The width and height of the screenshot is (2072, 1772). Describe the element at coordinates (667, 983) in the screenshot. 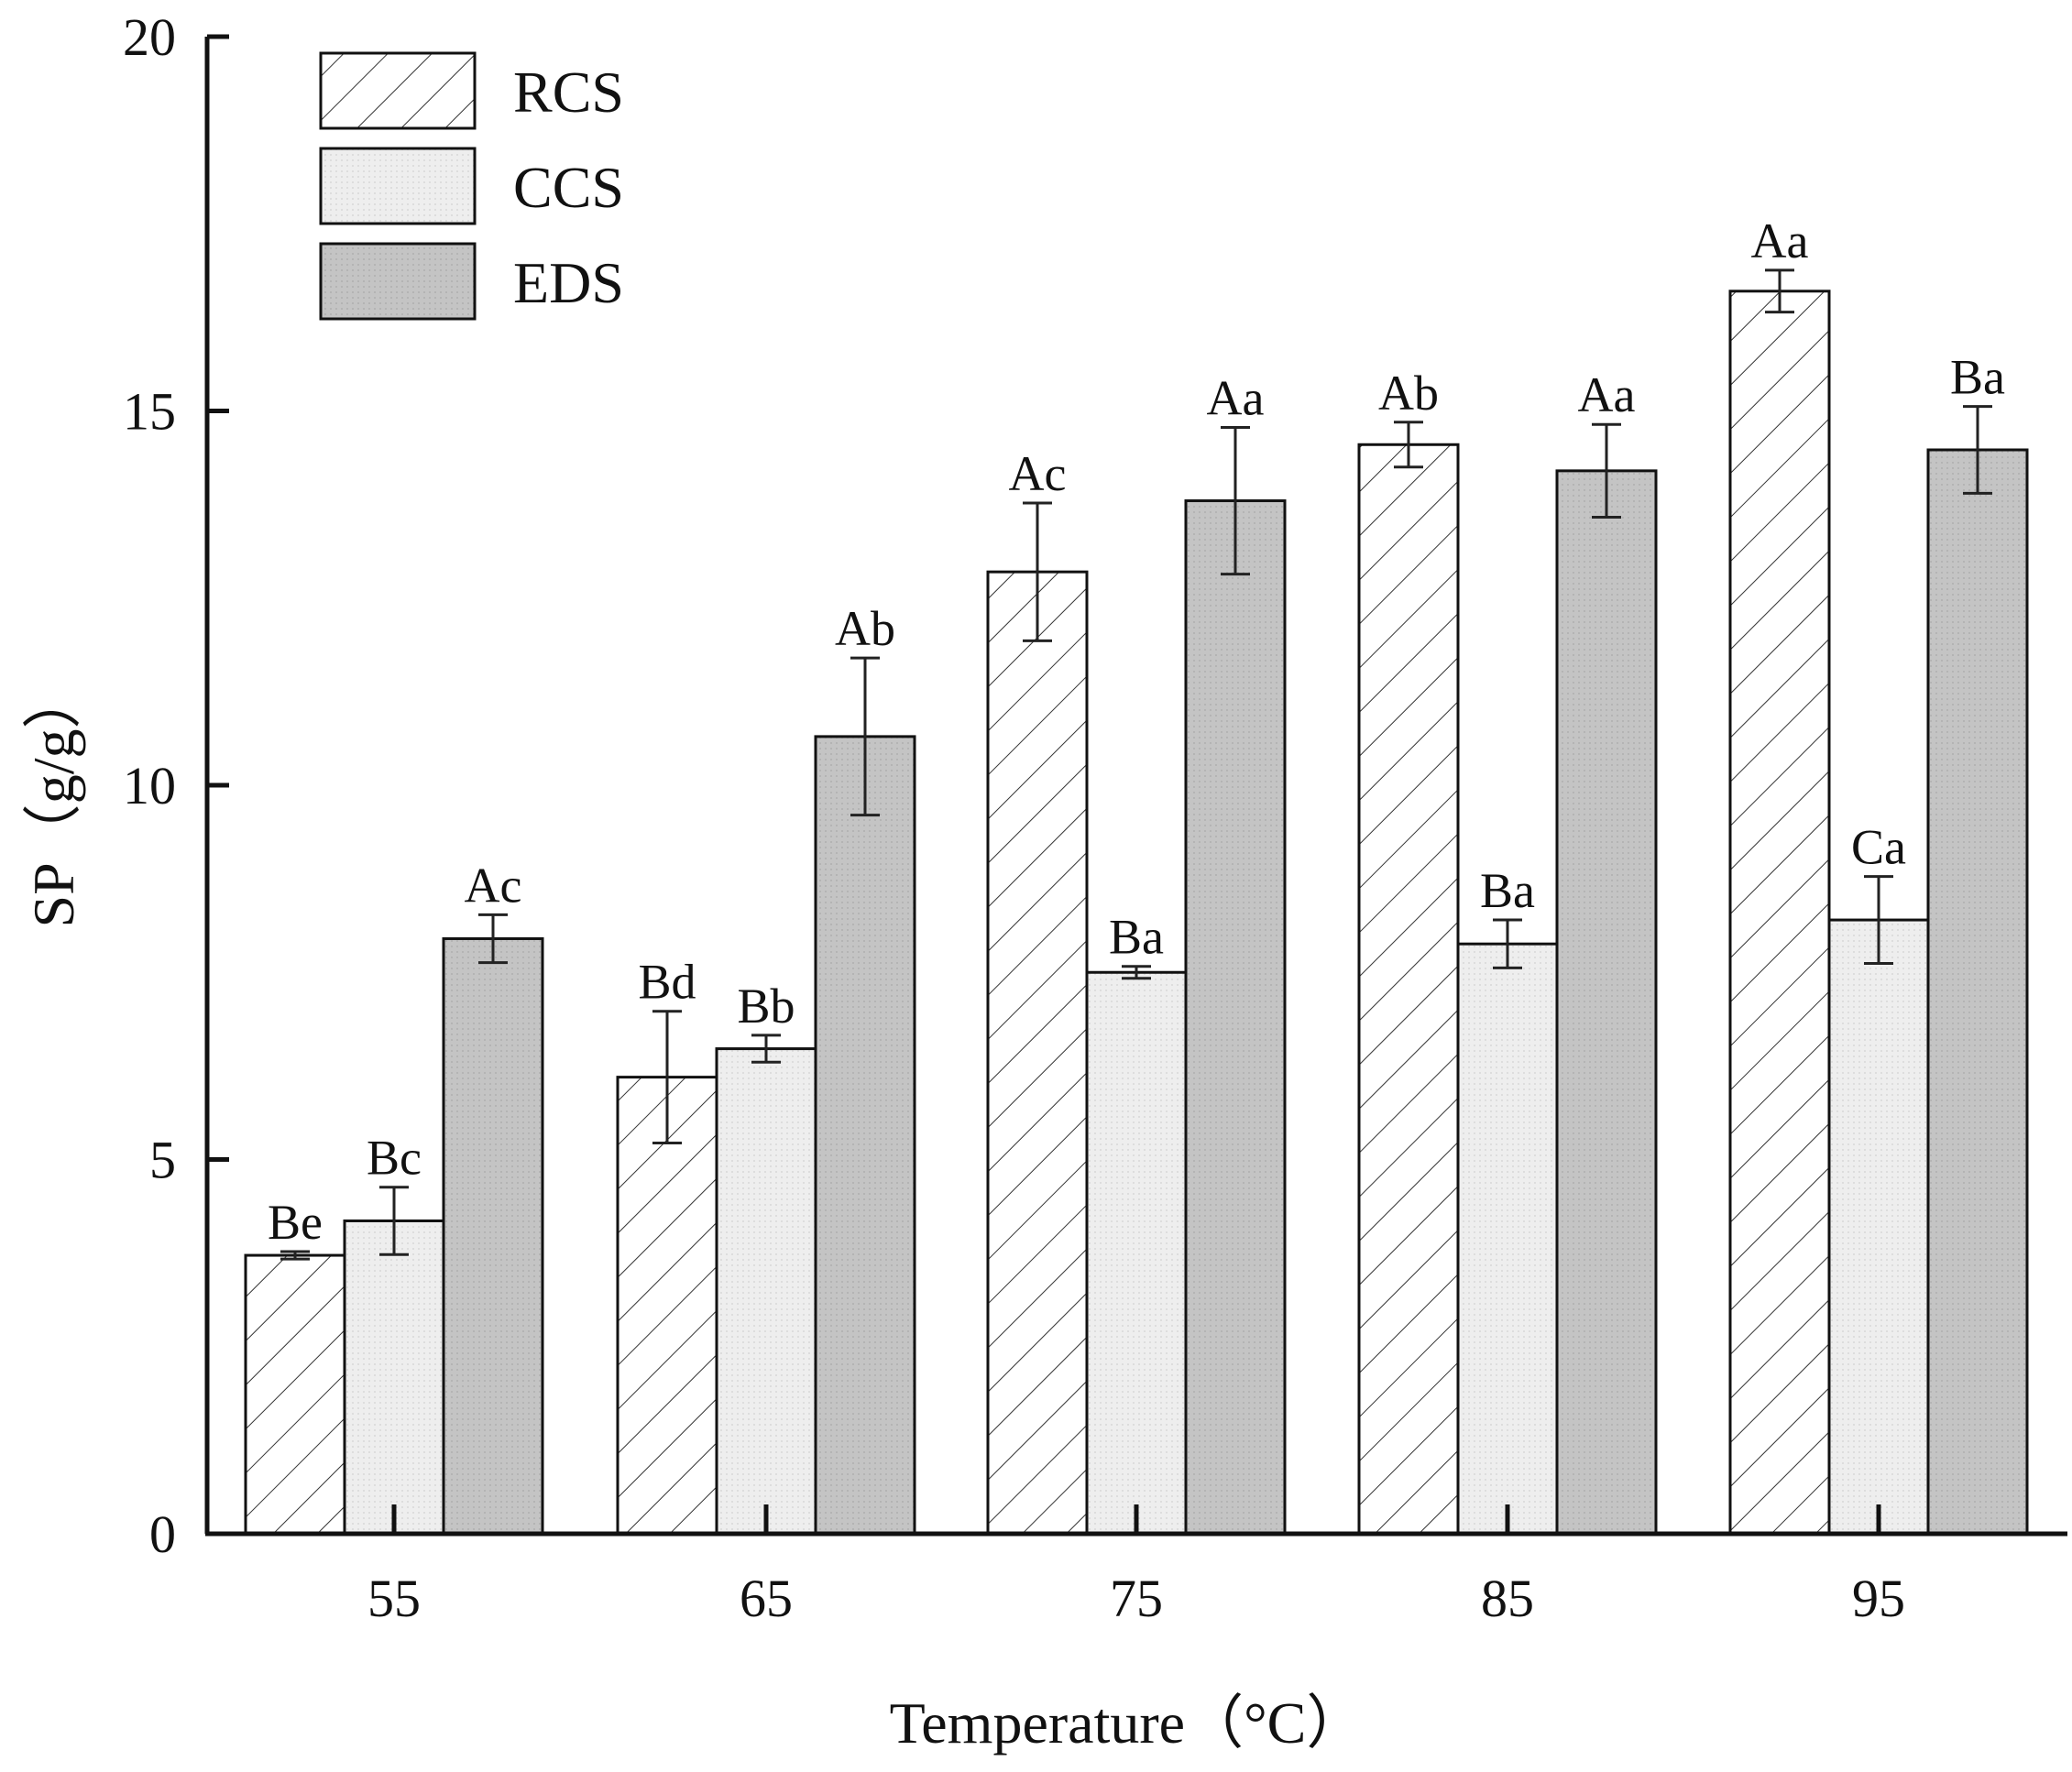

I see `significance-label: Bd` at that location.